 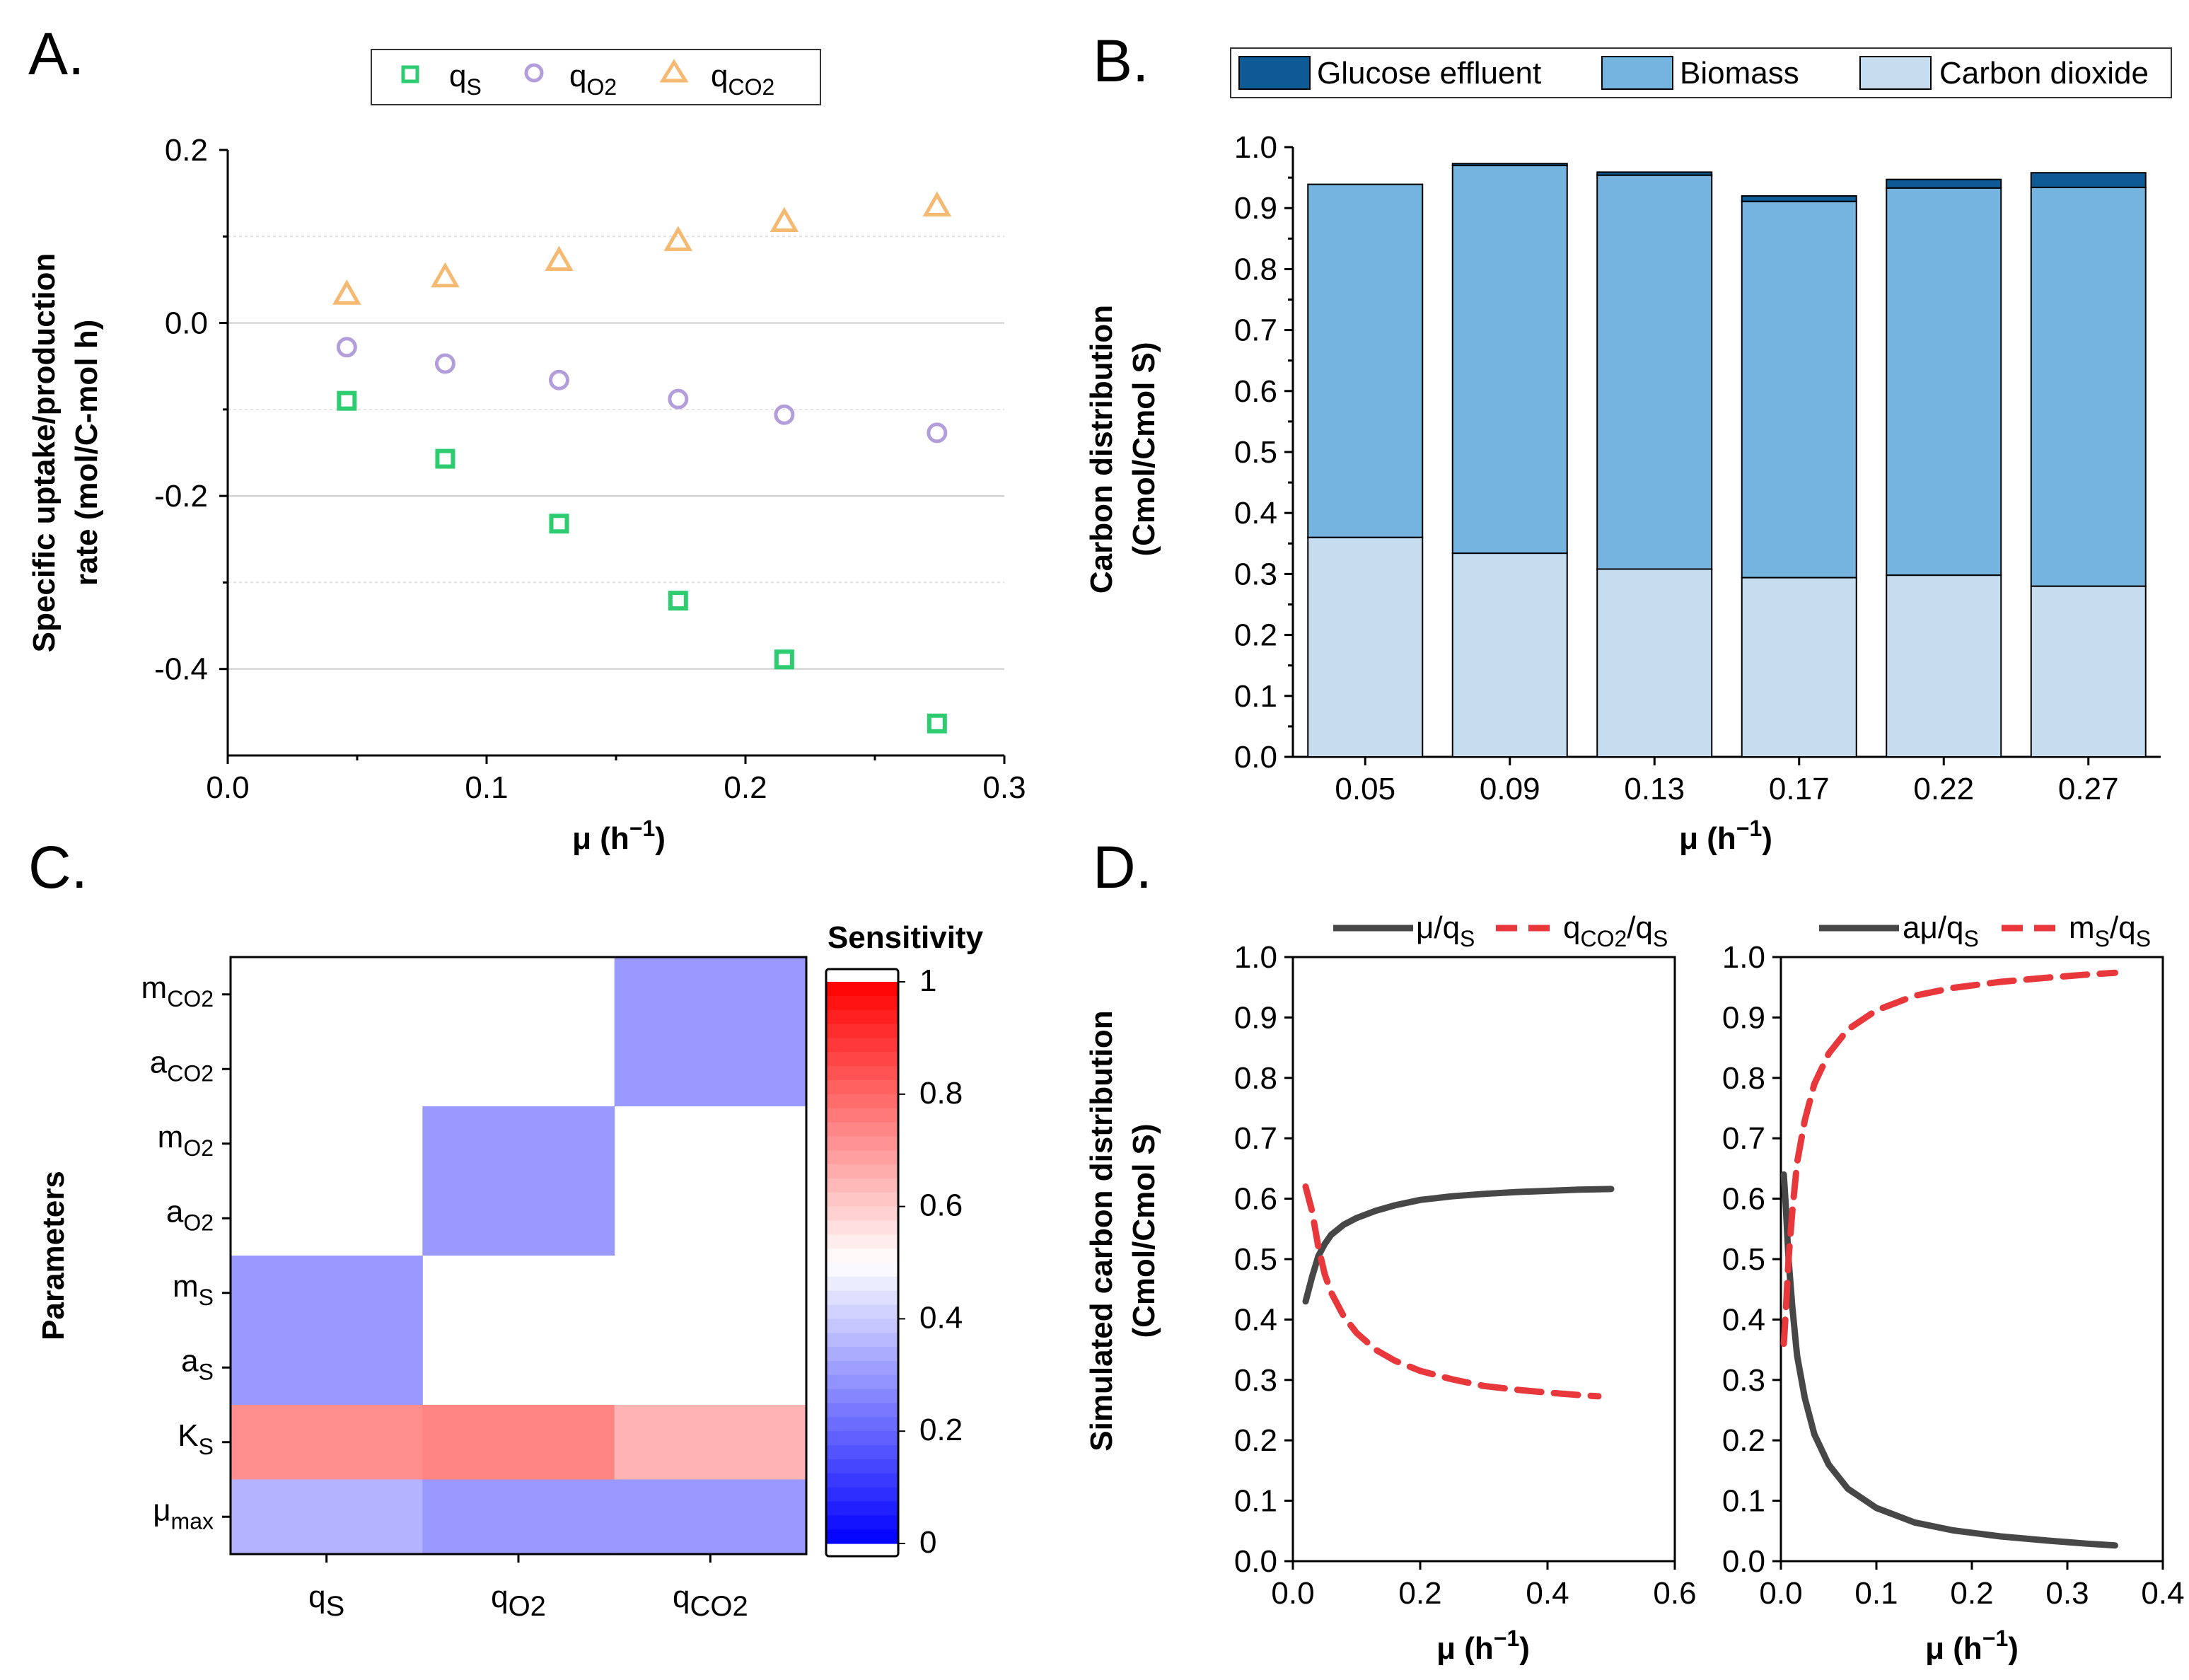 I want to click on heatmap-col-label: qCO2, so click(x=710, y=1601).